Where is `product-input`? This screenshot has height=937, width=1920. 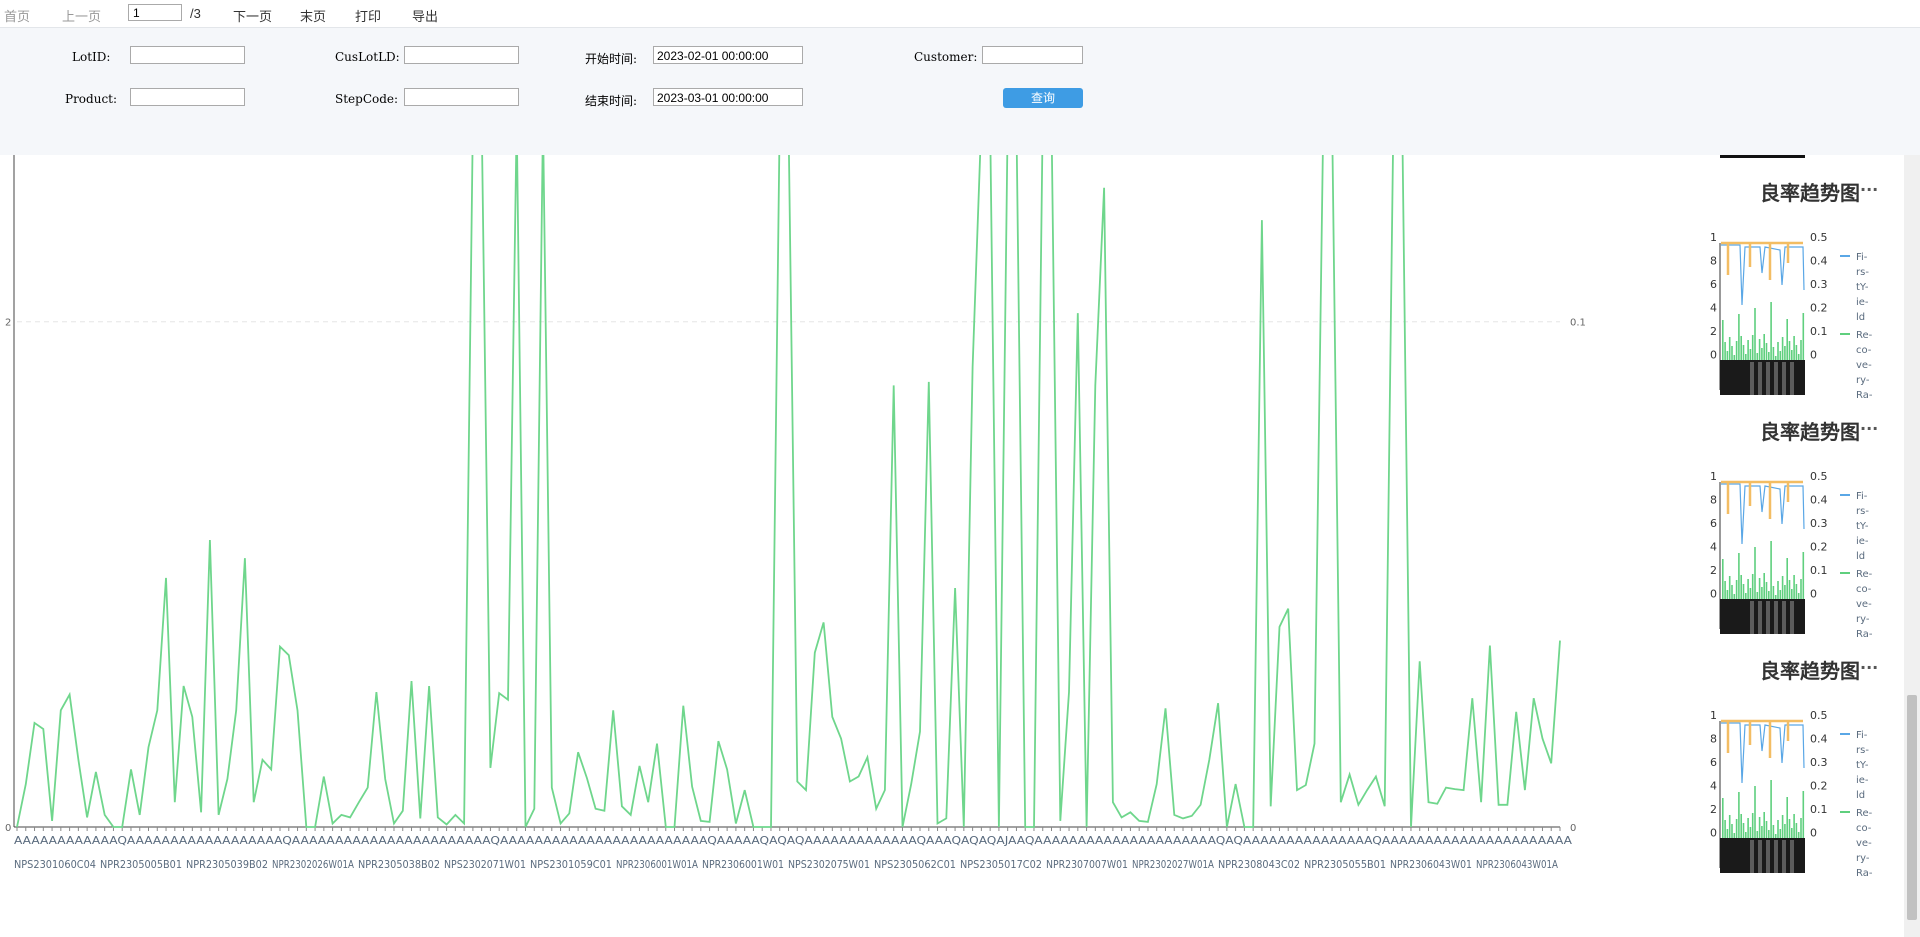
product-input is located at coordinates (187, 97).